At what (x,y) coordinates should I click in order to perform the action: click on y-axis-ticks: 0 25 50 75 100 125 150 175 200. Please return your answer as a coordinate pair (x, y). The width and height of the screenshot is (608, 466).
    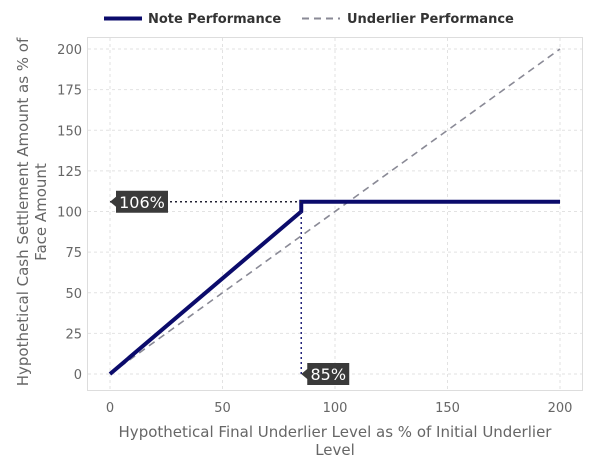
    Looking at the image, I should click on (69, 213).